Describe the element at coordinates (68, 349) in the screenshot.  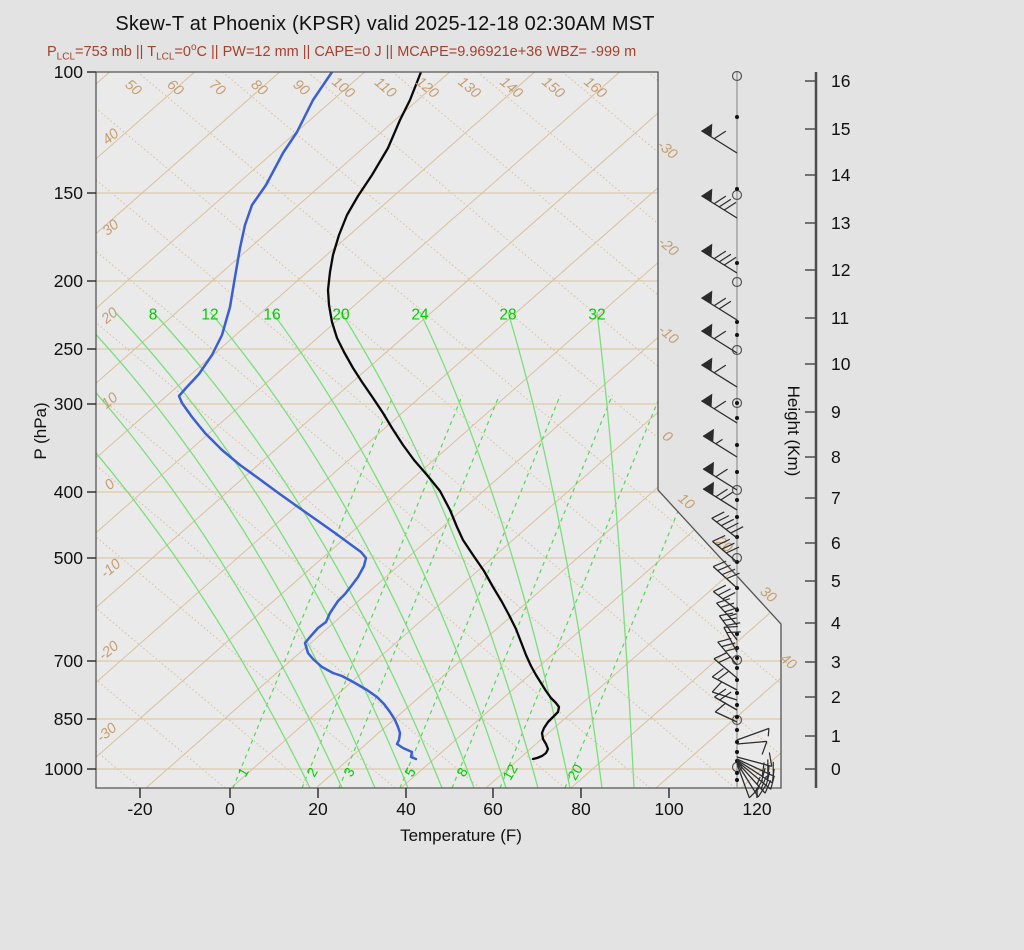
I see `pressure-tick-label: 250` at that location.